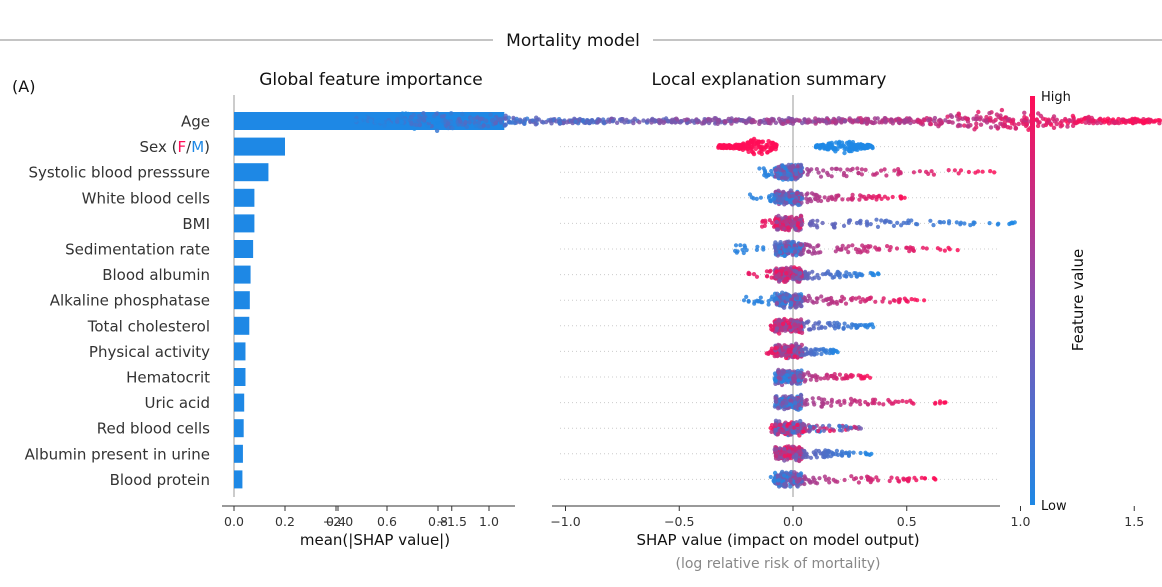  I want to click on importance-bar, so click(240, 351).